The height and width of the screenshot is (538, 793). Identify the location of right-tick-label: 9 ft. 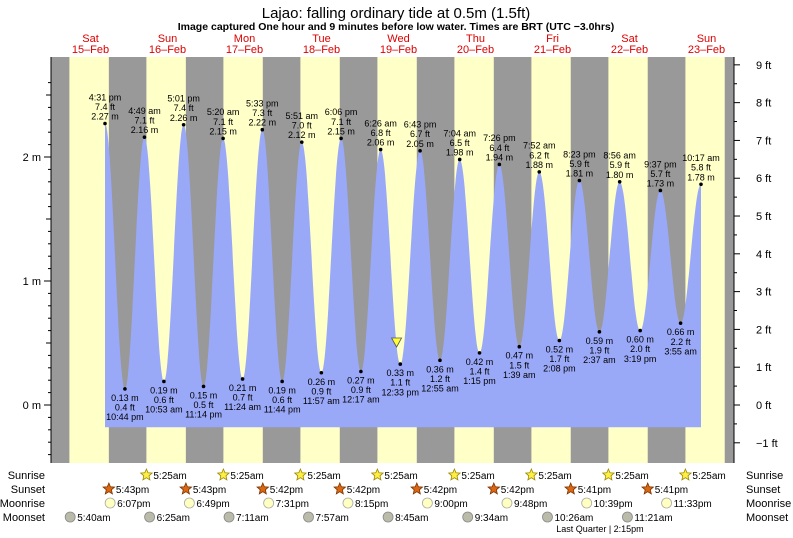
(763, 66).